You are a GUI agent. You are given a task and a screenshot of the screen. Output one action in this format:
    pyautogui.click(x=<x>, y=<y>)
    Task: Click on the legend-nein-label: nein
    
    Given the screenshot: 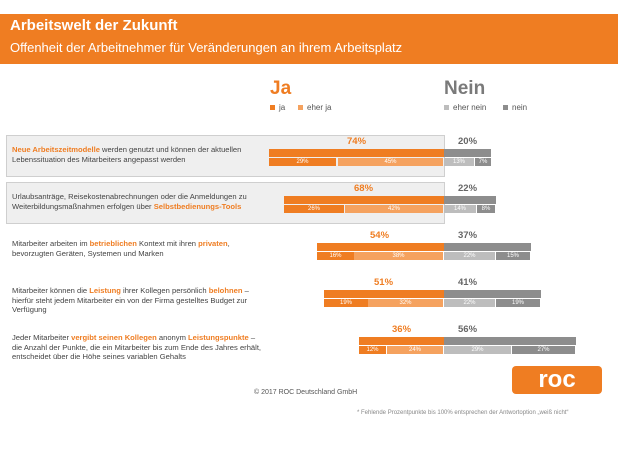 What is the action you would take?
    pyautogui.click(x=520, y=107)
    